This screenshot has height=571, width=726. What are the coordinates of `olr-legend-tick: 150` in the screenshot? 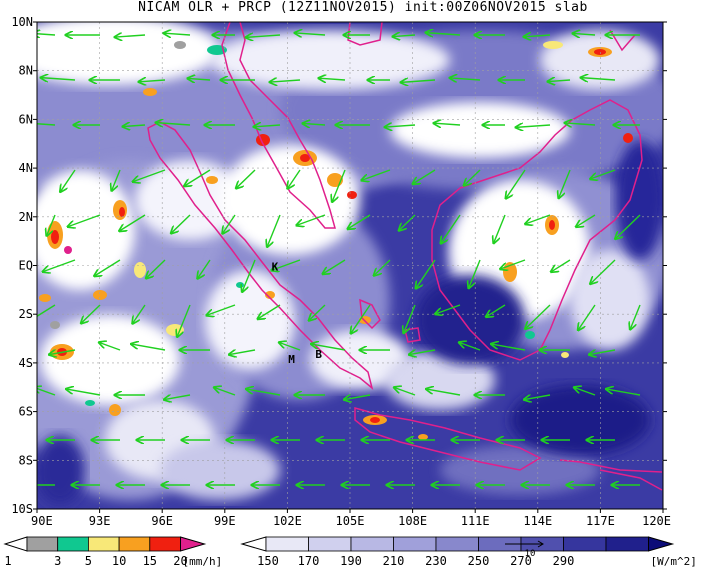 It's located at (268, 561).